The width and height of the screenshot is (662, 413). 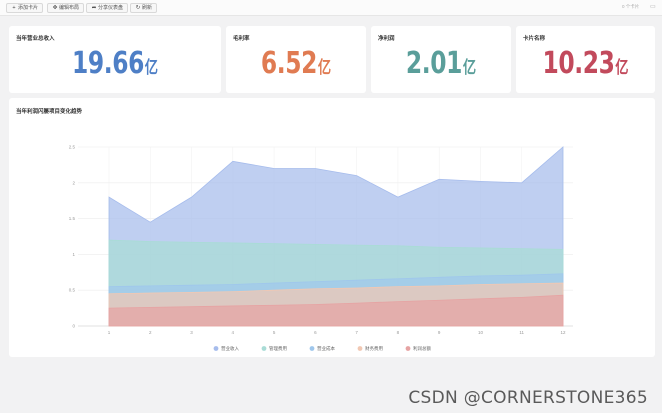 What do you see at coordinates (111, 8) in the screenshot?
I see `share-label: 分享仪表盘` at bounding box center [111, 8].